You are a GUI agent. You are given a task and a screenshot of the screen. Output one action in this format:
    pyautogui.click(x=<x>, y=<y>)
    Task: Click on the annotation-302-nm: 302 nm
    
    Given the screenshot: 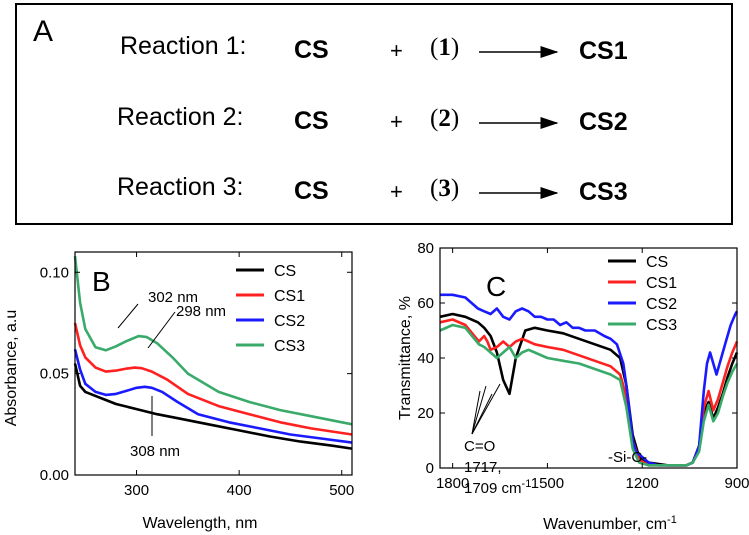 What is the action you would take?
    pyautogui.click(x=173, y=297)
    